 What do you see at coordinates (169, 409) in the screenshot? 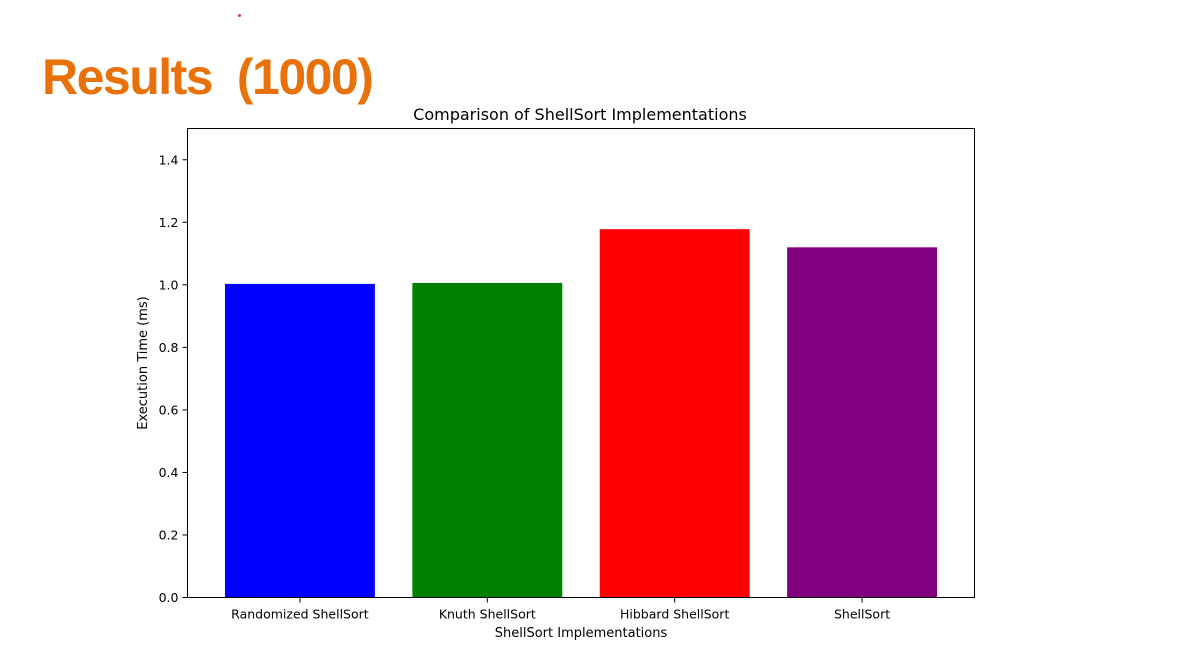
I see `y-tick-label: 0.6` at bounding box center [169, 409].